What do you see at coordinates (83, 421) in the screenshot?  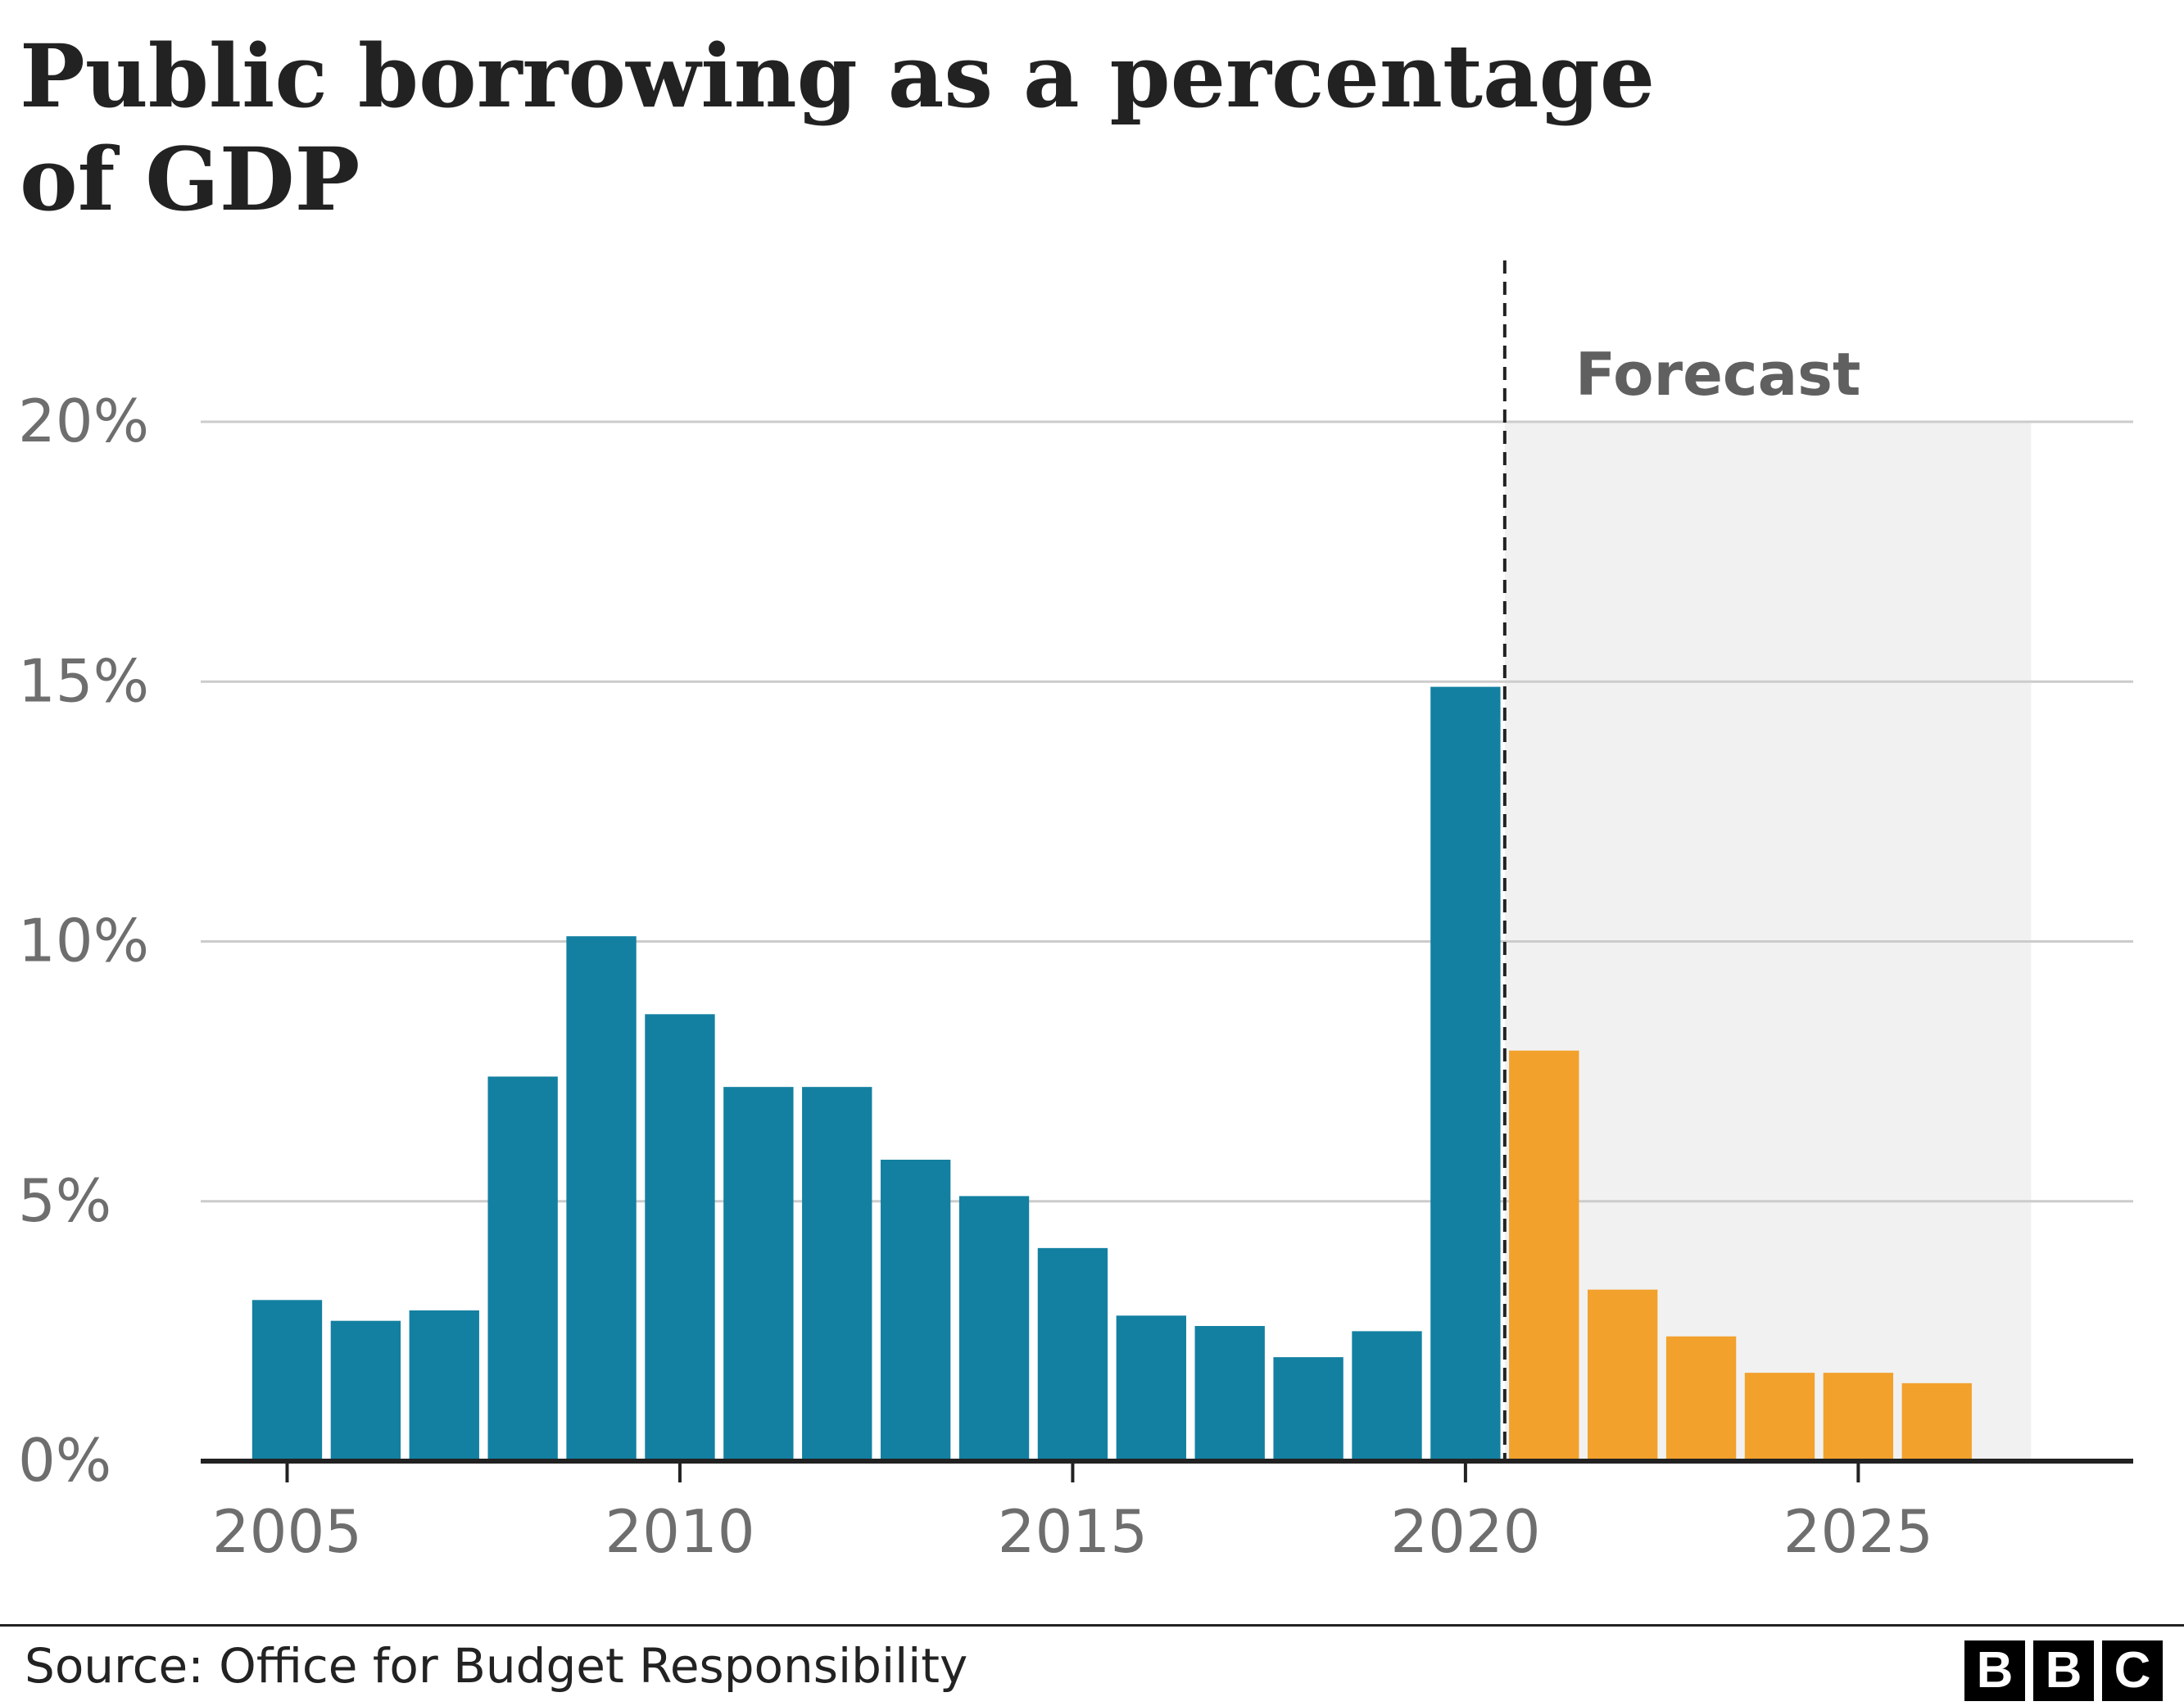 I see `y-tick-label: 20%` at bounding box center [83, 421].